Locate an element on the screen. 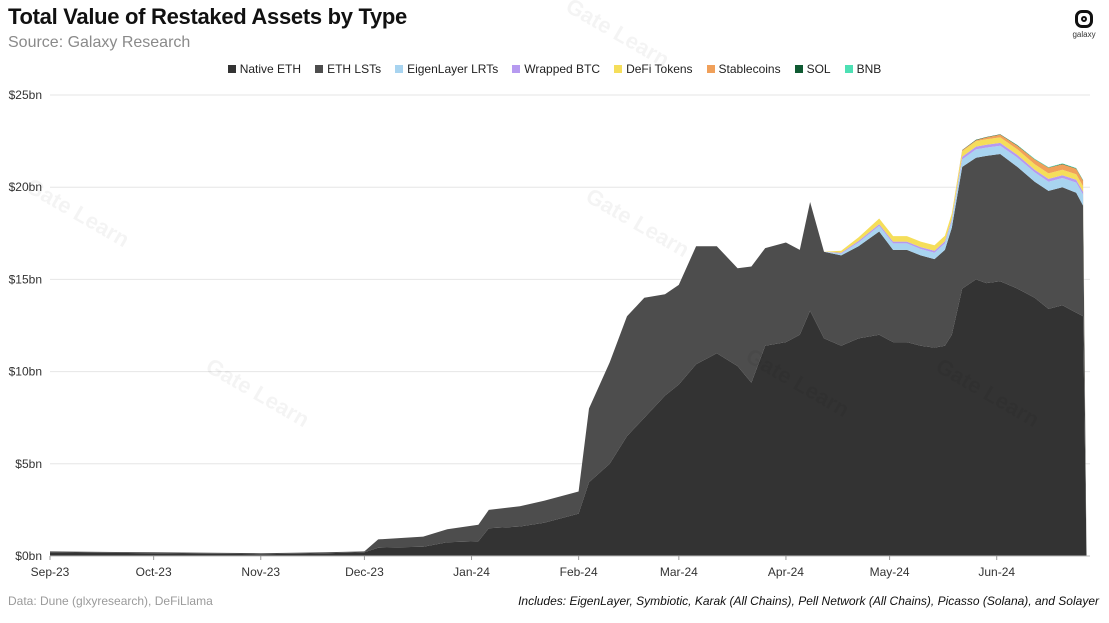 Image resolution: width=1109 pixels, height=623 pixels. x-tick-label: Dec-23 is located at coordinates (364, 572).